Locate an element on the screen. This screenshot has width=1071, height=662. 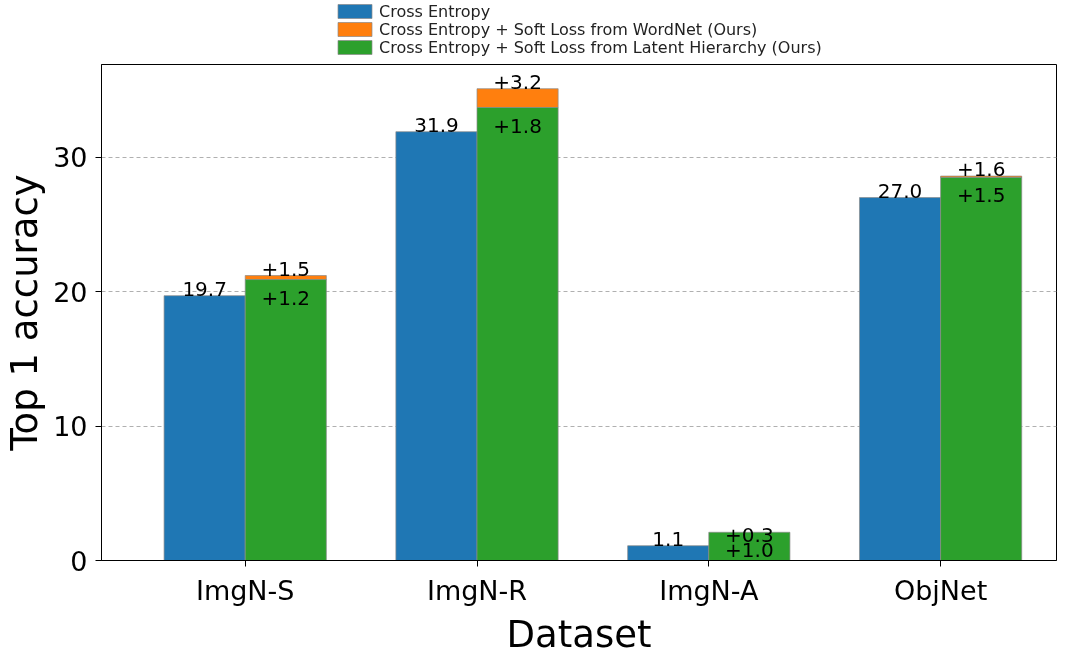
x-axis-title: Dataset is located at coordinates (579, 634).